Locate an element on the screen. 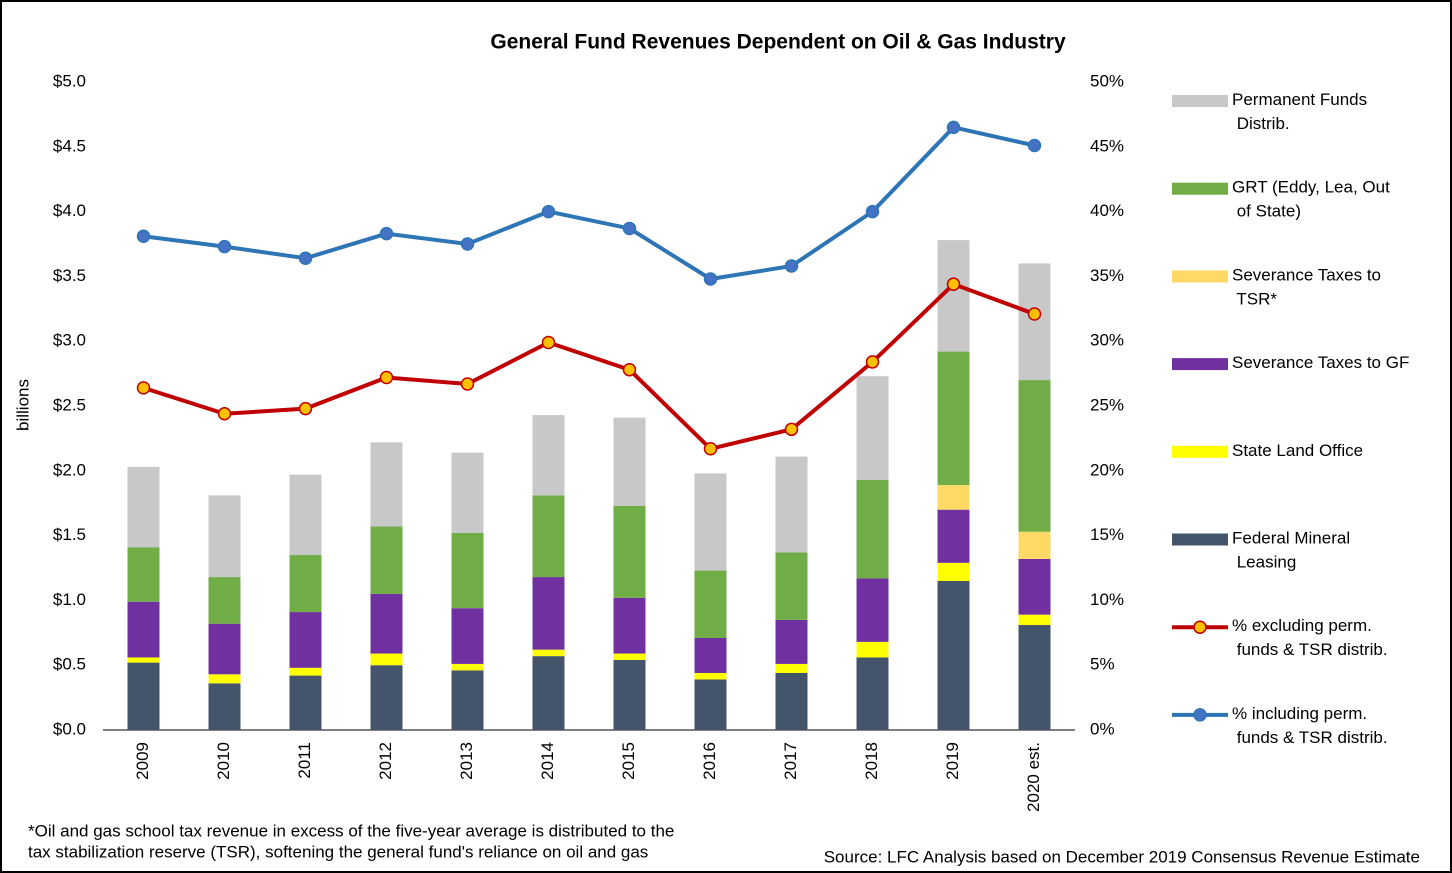  x-tick-label: 2016 is located at coordinates (709, 761).